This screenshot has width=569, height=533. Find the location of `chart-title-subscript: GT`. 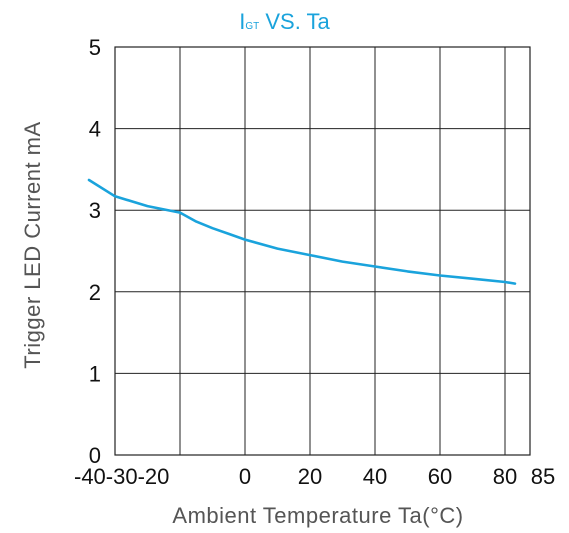

chart-title-subscript: GT is located at coordinates (252, 26).